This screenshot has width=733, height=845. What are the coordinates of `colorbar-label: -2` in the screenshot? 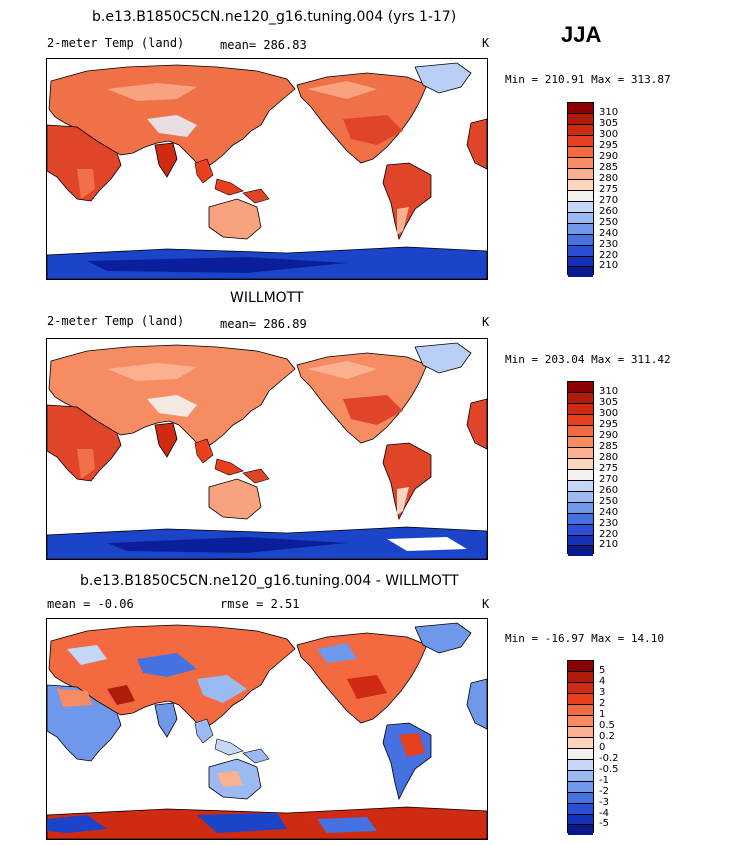 It's located at (604, 791).